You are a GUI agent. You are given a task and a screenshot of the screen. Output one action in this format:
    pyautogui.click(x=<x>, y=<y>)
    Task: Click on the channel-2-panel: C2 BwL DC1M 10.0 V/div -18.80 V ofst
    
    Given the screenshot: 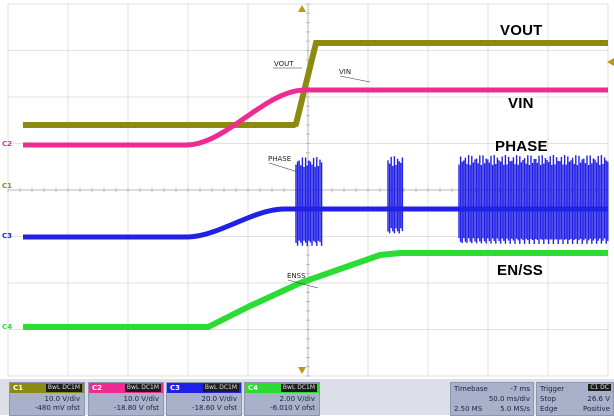 What is the action you would take?
    pyautogui.click(x=126, y=399)
    